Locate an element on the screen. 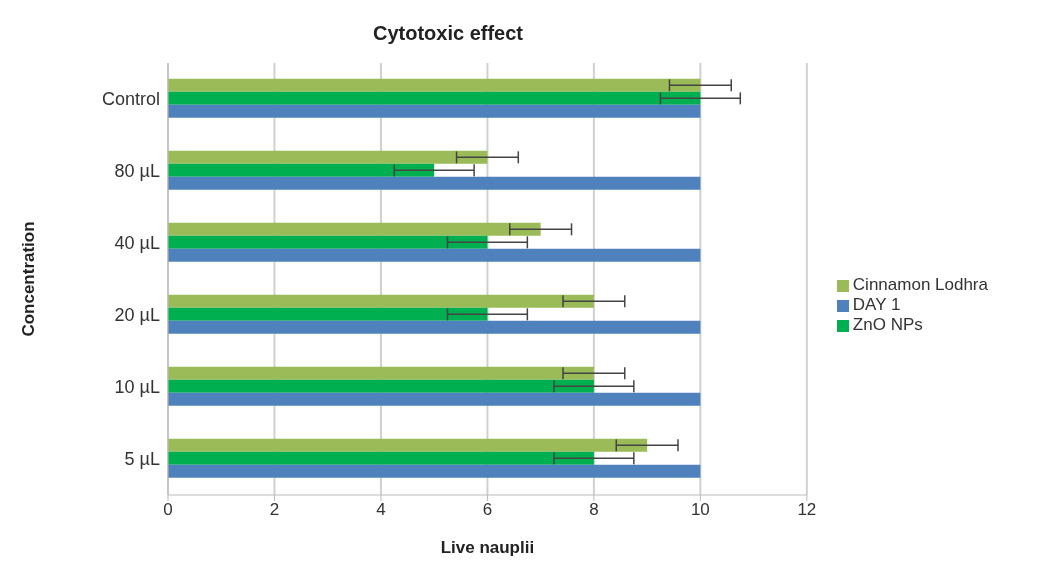  x-tick-label: 2 is located at coordinates (274, 510).